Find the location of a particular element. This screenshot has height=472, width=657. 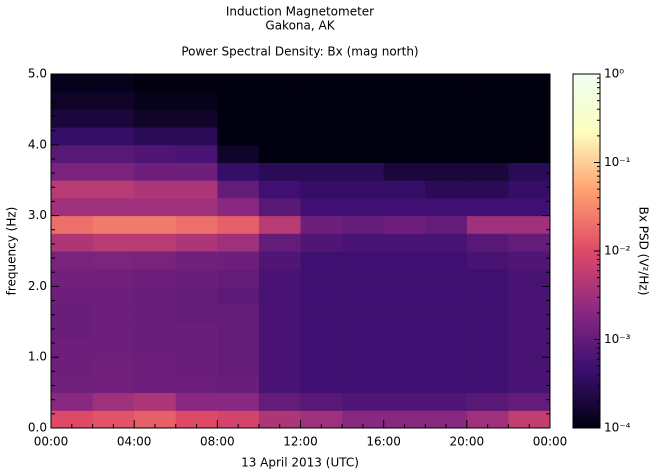

x-tick-label: 08:00 is located at coordinates (217, 442).